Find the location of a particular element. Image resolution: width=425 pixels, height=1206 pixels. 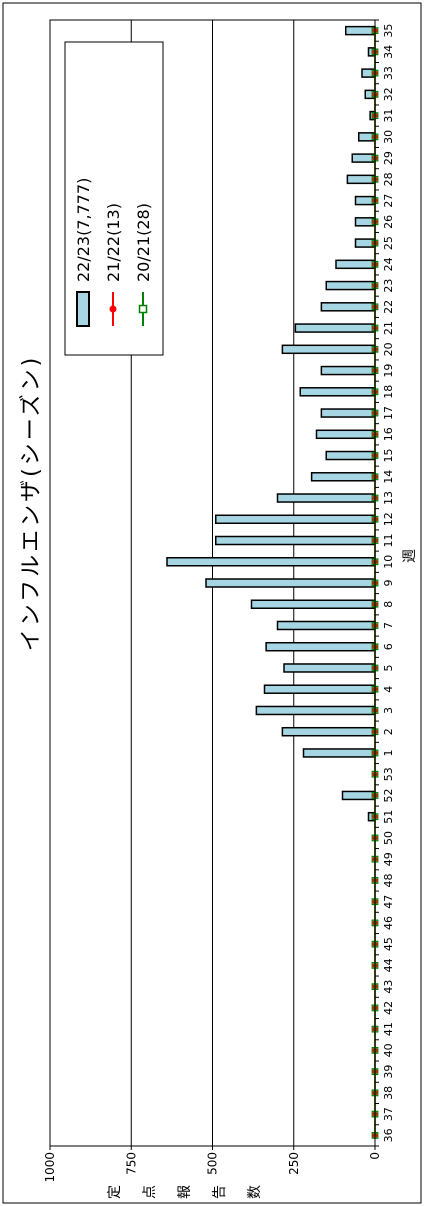

x-tick-label-week-24: 24 is located at coordinates (388, 264).